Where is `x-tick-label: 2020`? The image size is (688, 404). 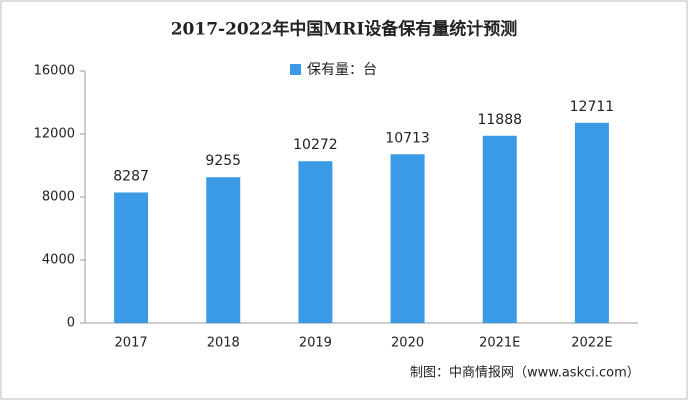 x-tick-label: 2020 is located at coordinates (407, 343).